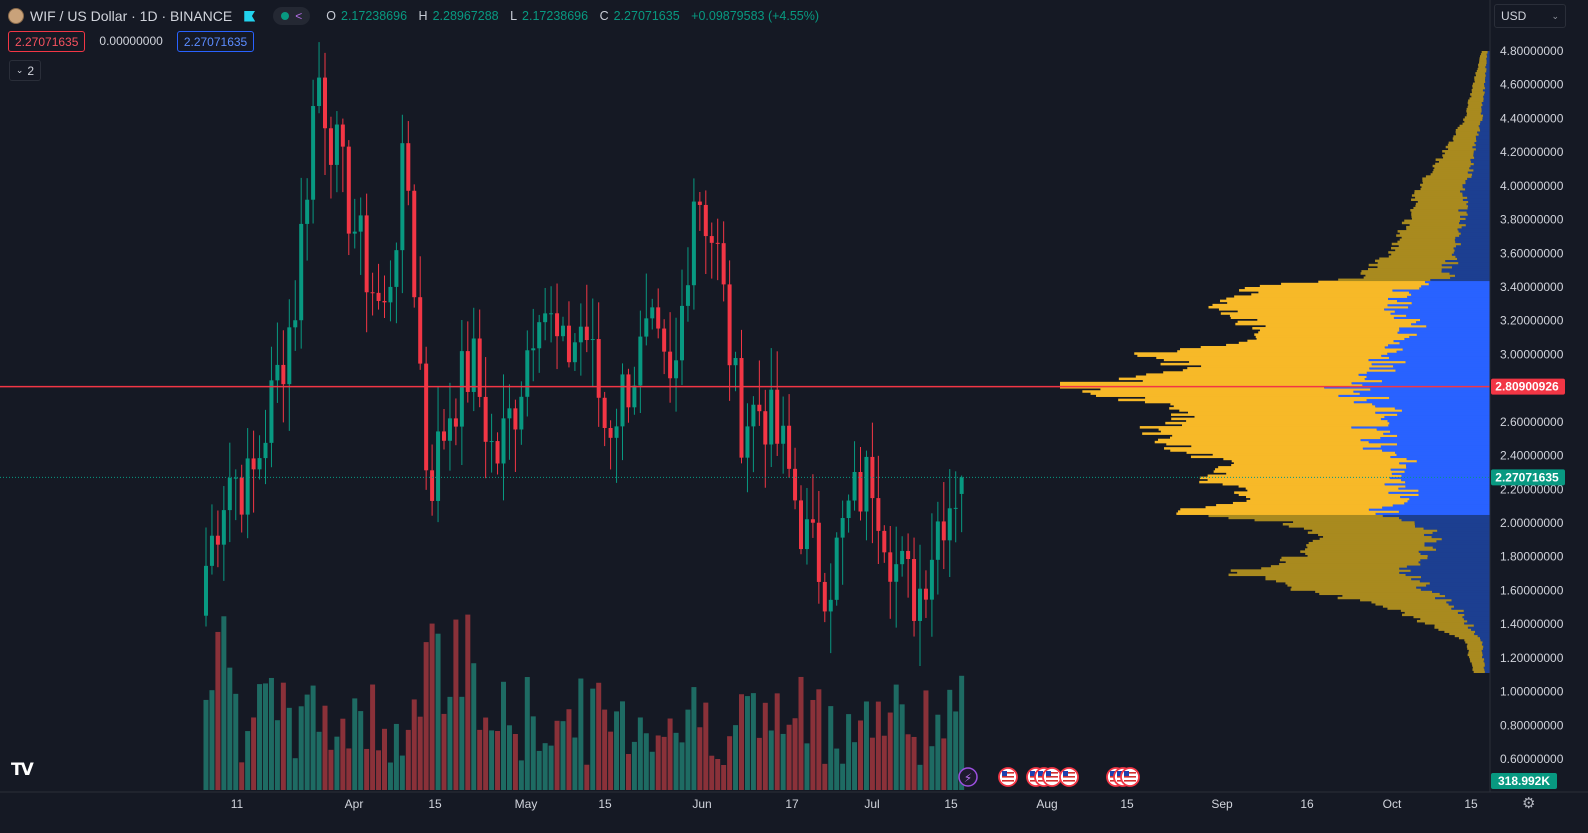 This screenshot has width=1588, height=833. Describe the element at coordinates (1532, 321) in the screenshot. I see `y-tick-label: 3.20000000` at that location.